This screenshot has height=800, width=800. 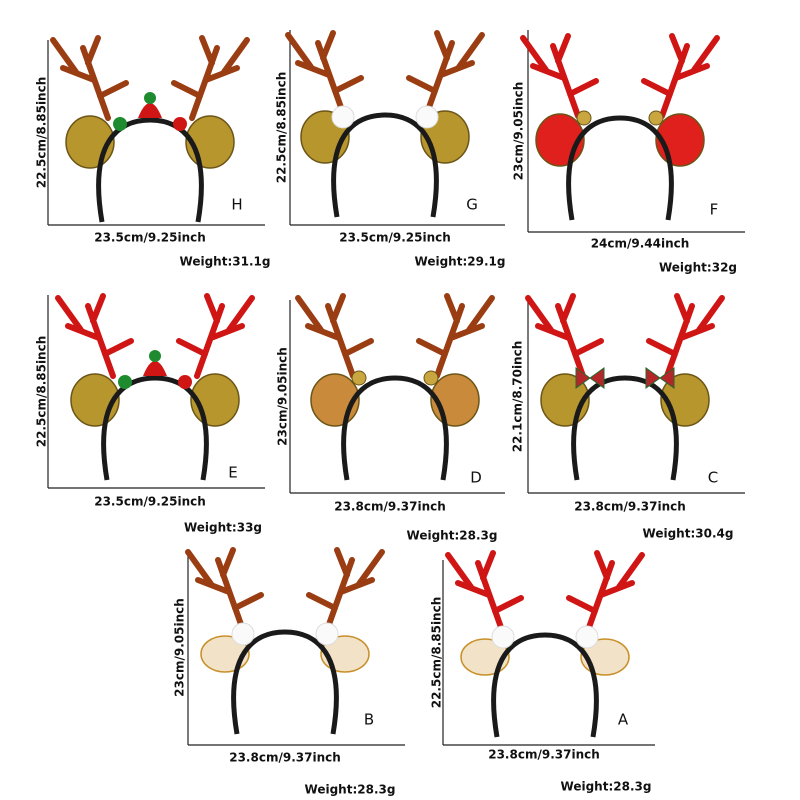 I want to click on model-letter: A, so click(x=623, y=720).